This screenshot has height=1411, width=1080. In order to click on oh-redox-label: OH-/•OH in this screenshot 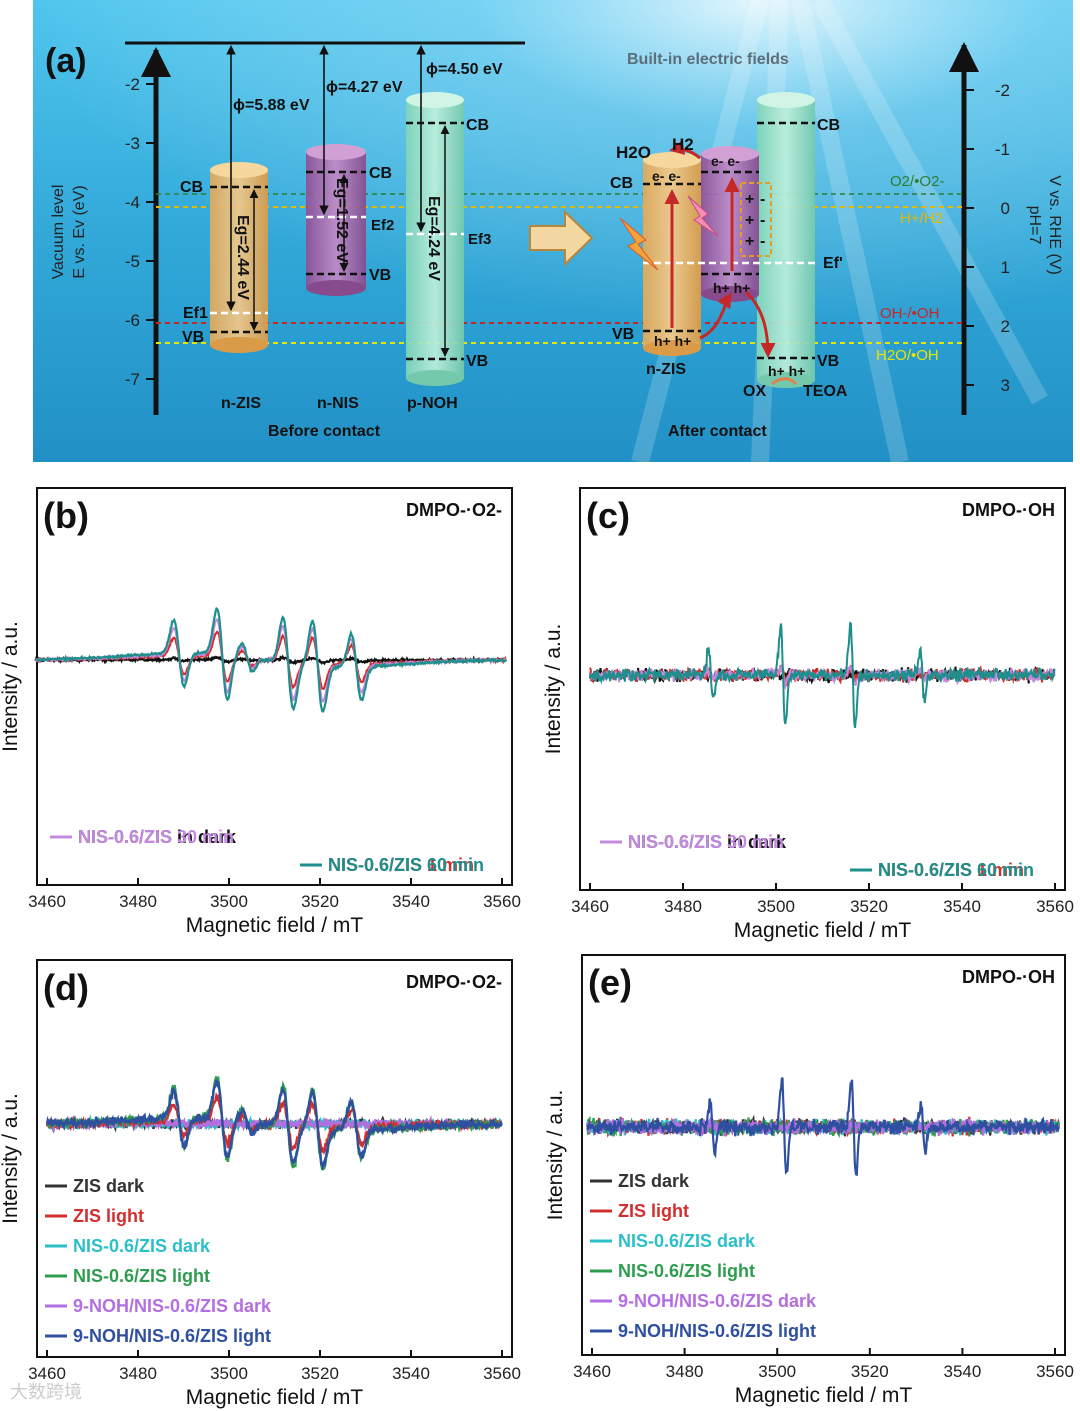, I will do `click(909, 313)`.